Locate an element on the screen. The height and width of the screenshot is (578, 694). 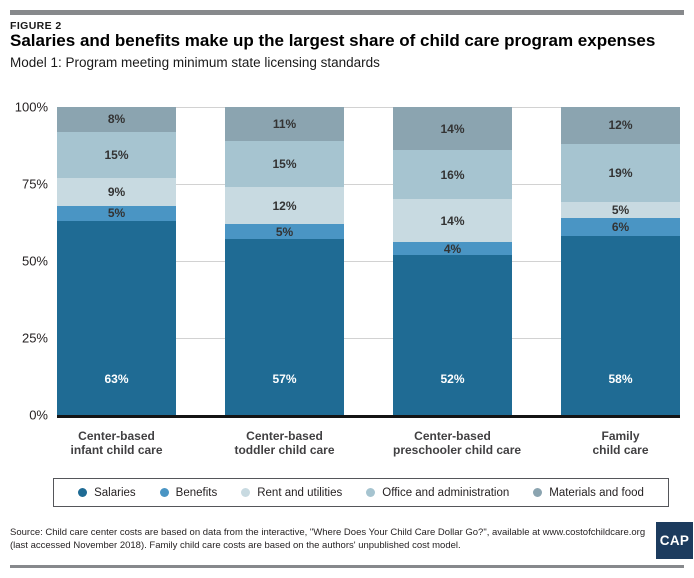
segment-salaries: 63% is located at coordinates (116, 317).